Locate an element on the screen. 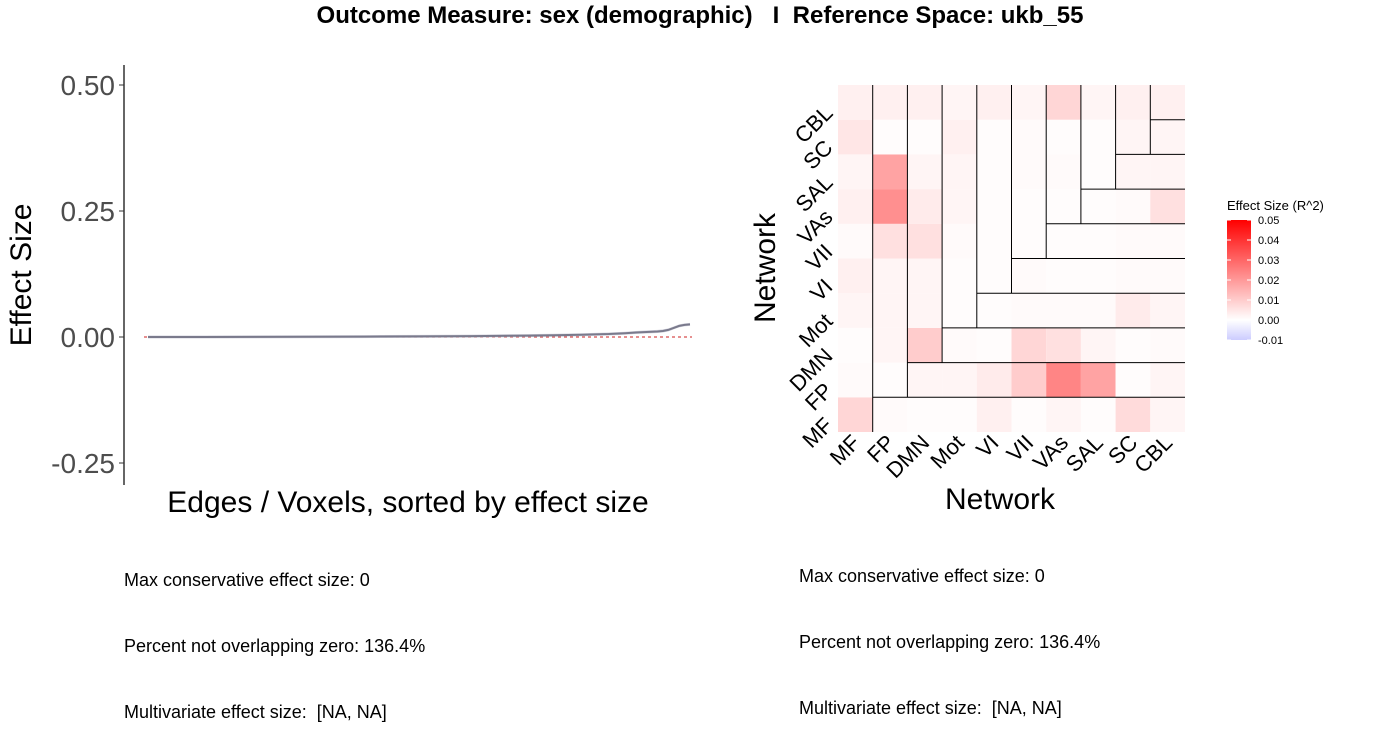 The height and width of the screenshot is (745, 1400). stats-multivariate: Multivariate effect size: [NA, NA] is located at coordinates (255, 712).